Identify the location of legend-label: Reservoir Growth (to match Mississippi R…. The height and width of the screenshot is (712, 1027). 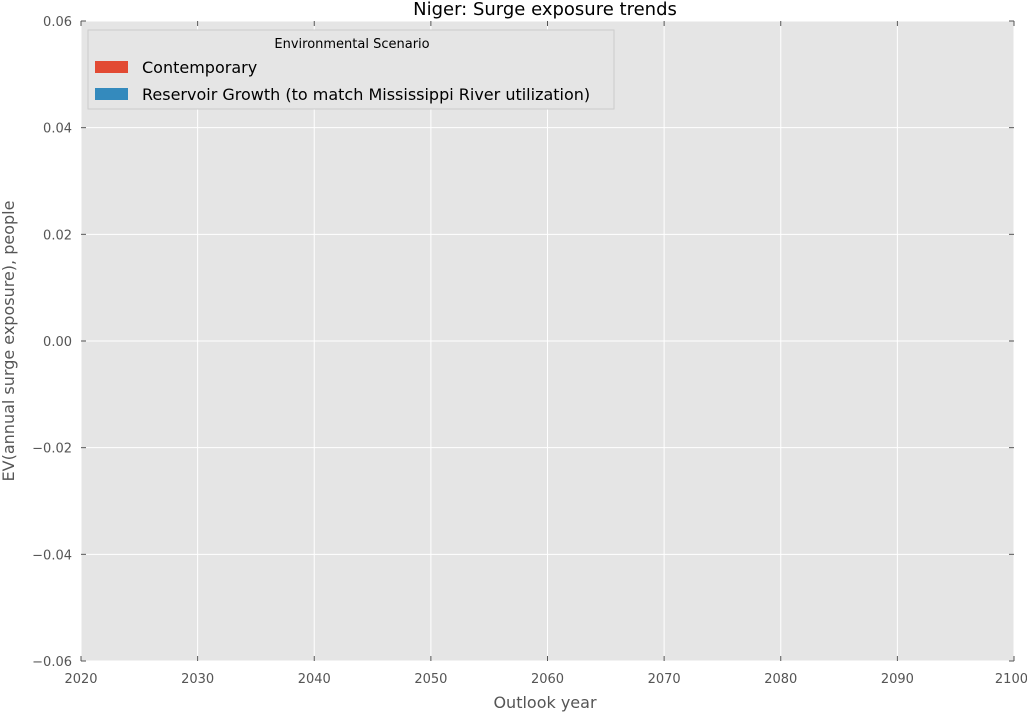
(366, 94).